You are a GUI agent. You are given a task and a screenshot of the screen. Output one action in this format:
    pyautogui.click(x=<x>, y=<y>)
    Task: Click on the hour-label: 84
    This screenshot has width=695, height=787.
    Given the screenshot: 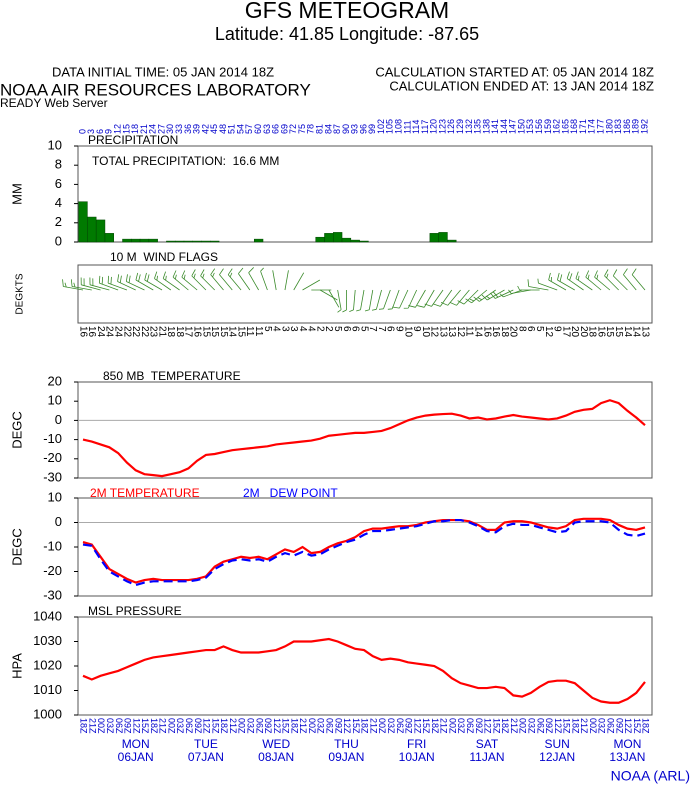 What is the action you would take?
    pyautogui.click(x=328, y=129)
    